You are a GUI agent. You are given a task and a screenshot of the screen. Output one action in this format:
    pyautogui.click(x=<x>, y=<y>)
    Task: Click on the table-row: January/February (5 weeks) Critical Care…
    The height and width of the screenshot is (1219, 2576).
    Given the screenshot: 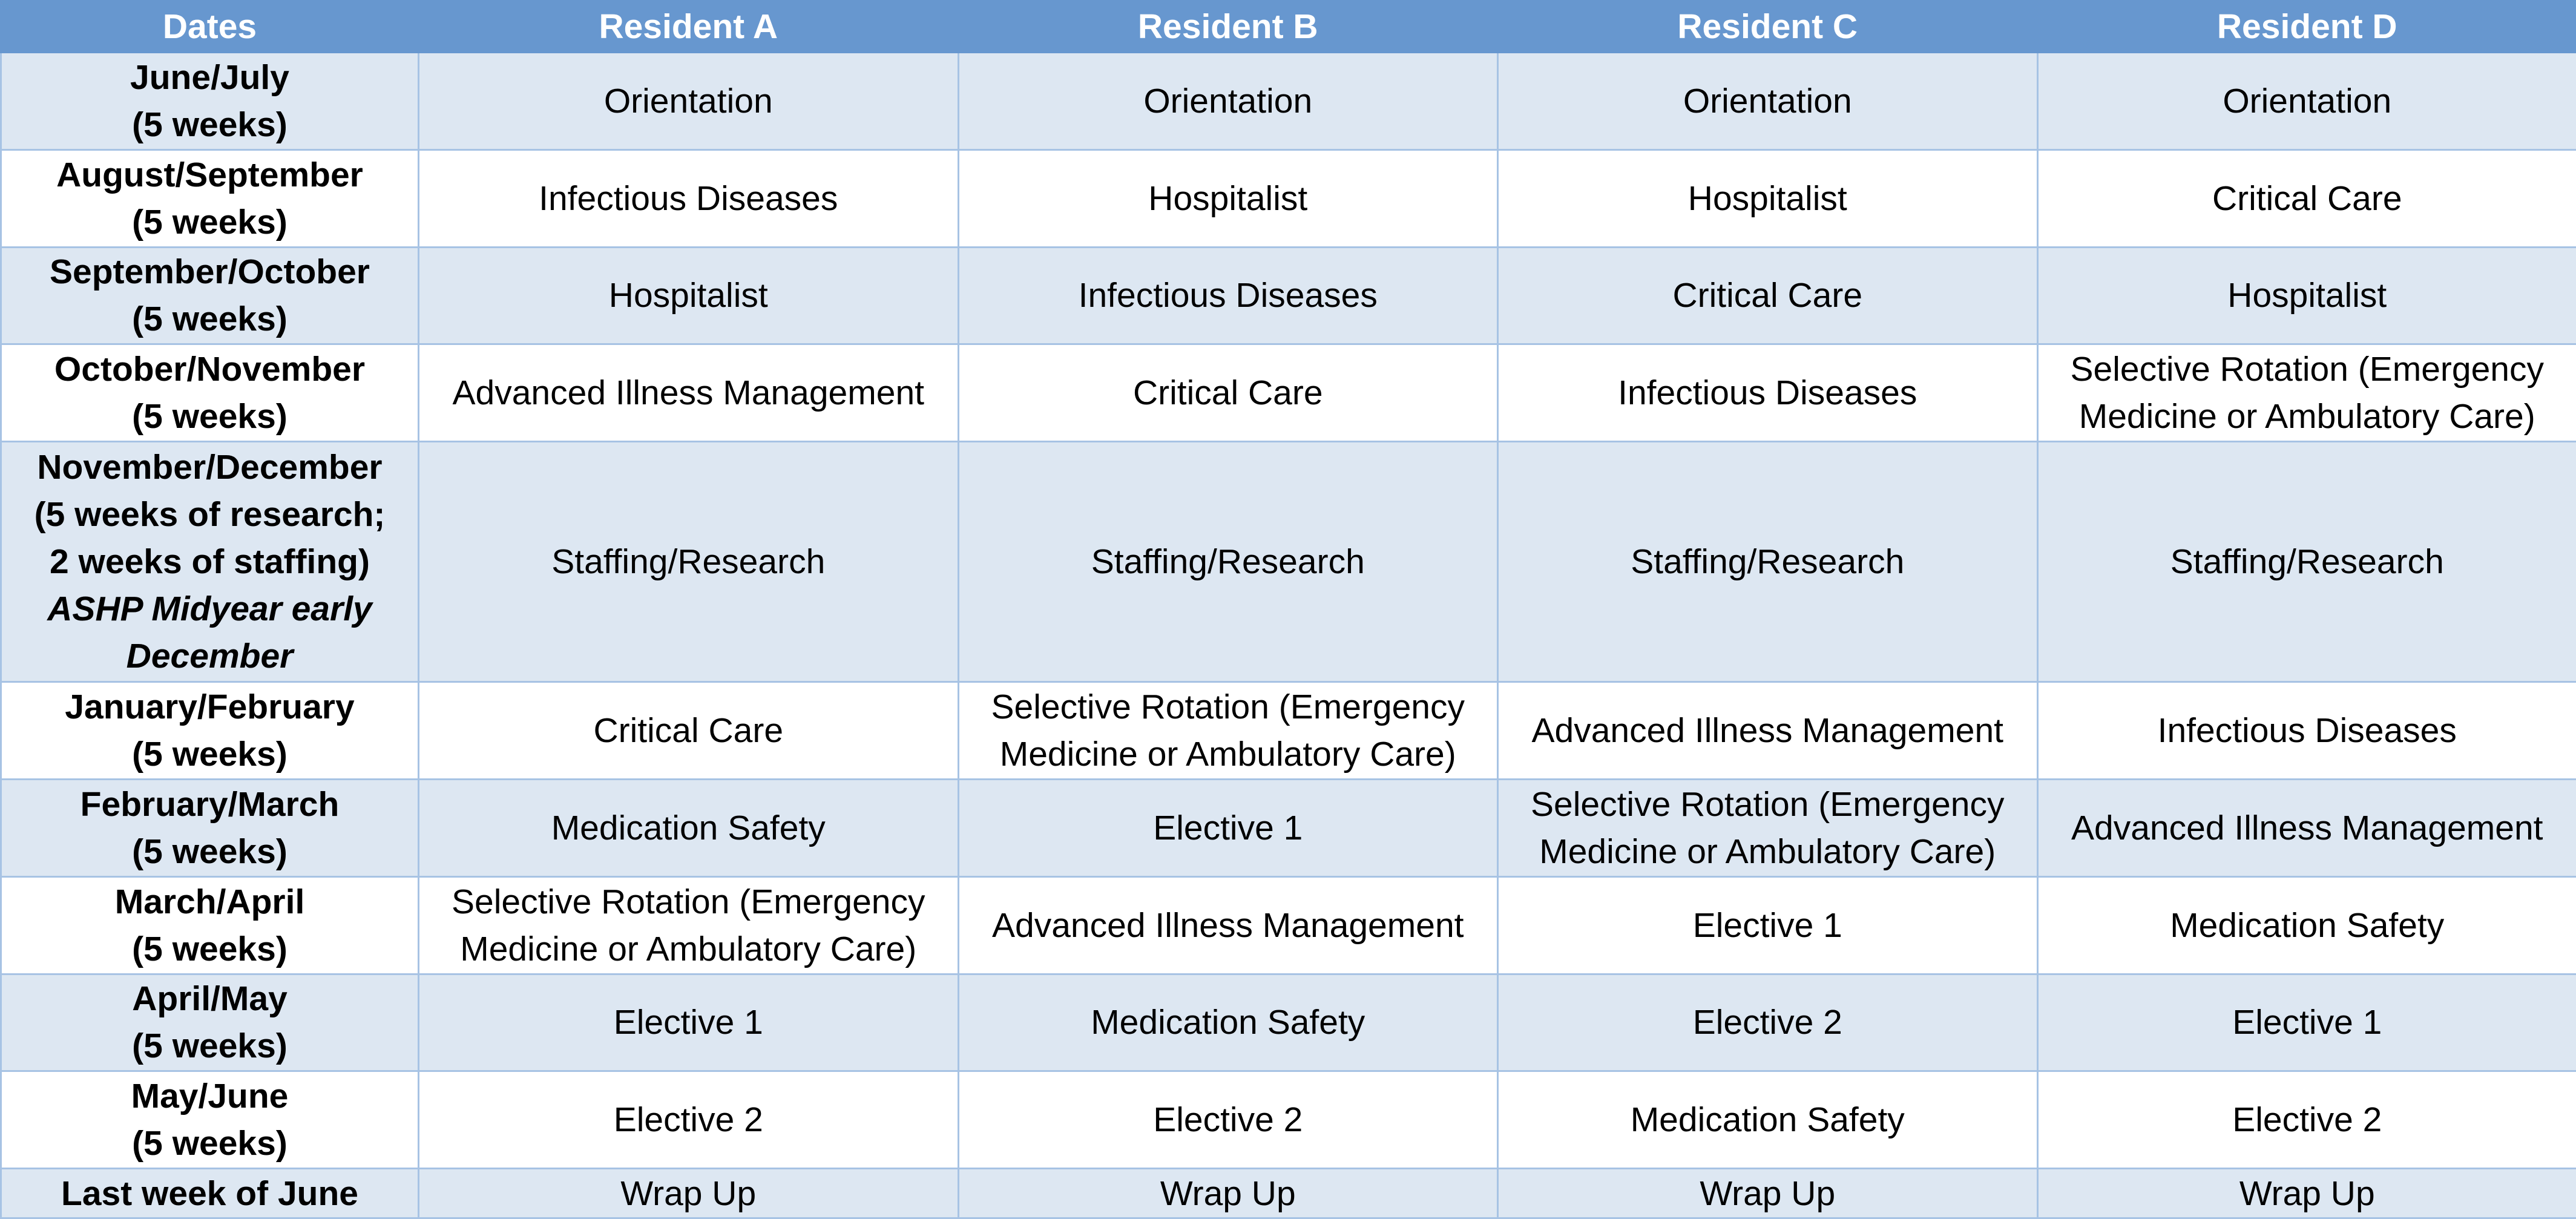 What is the action you would take?
    pyautogui.click(x=1288, y=731)
    